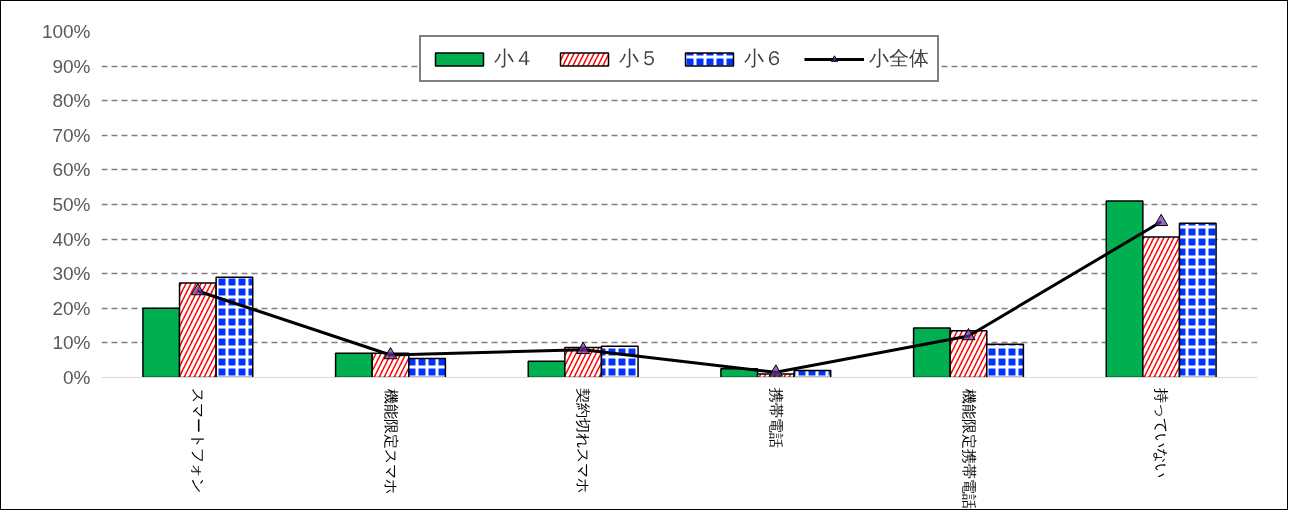  I want to click on y-tick-label: 30%, so click(71, 274).